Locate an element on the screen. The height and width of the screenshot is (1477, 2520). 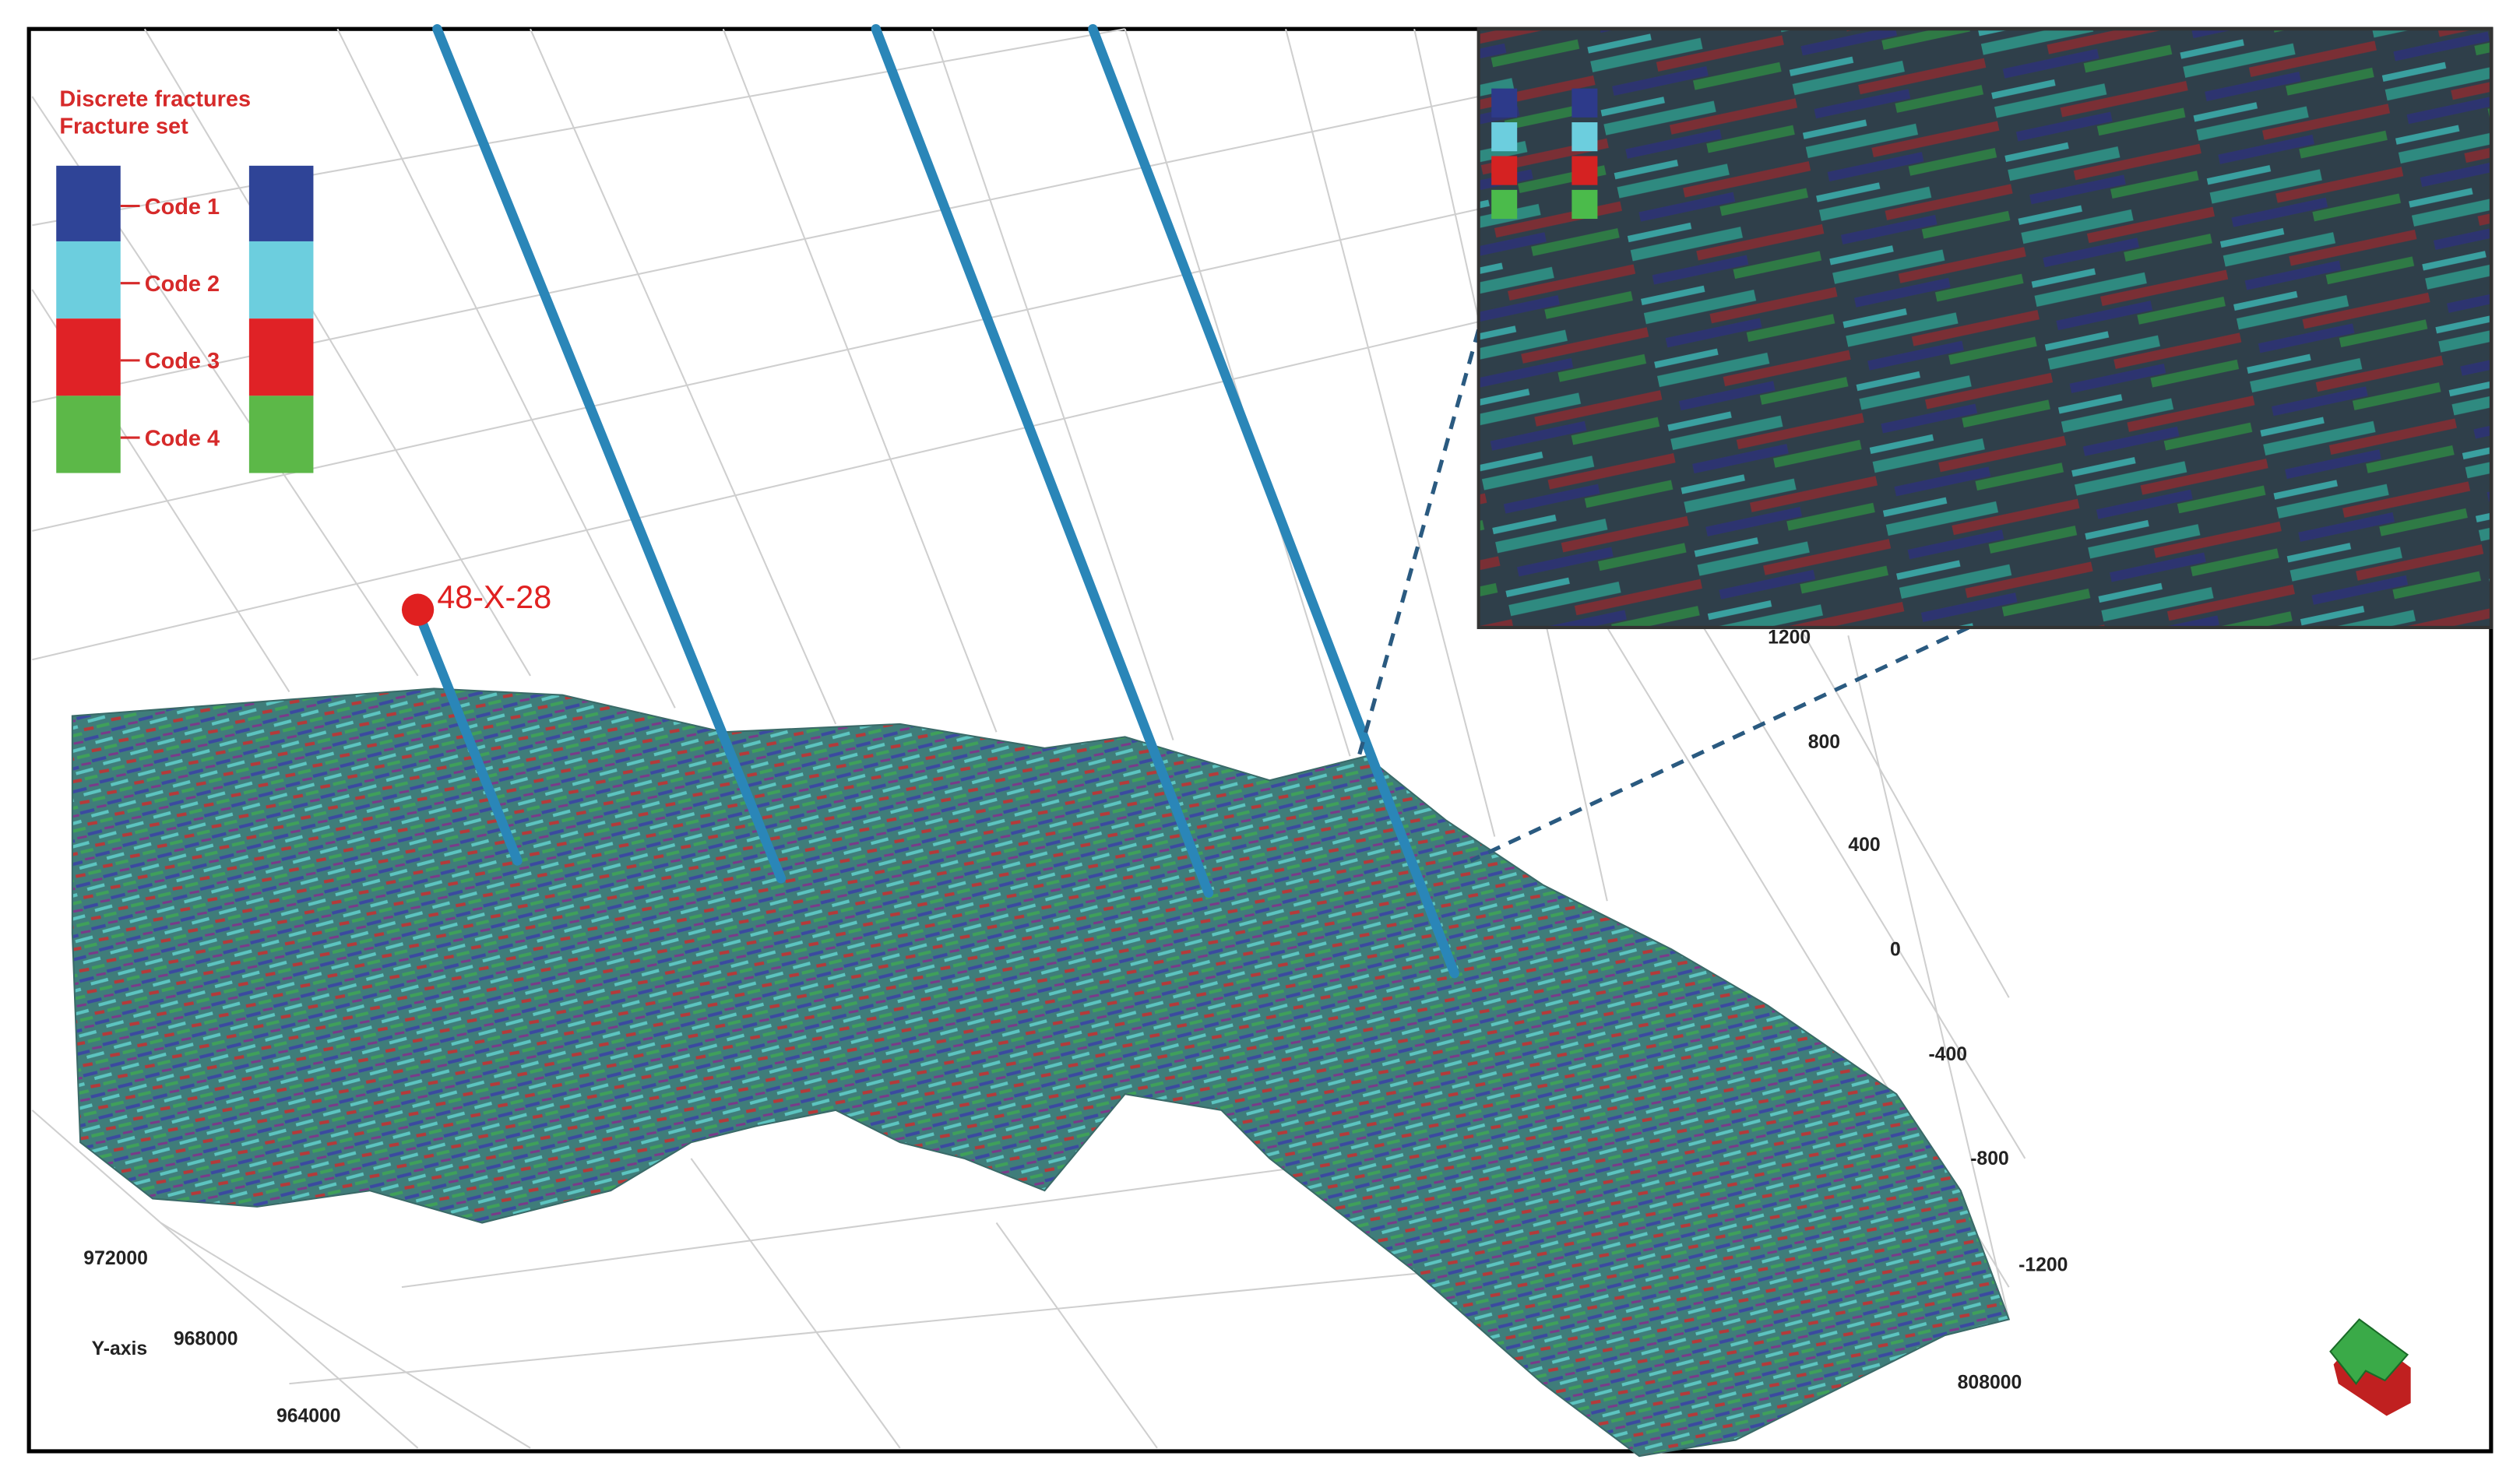
inset-legend is located at coordinates (1544, 154).